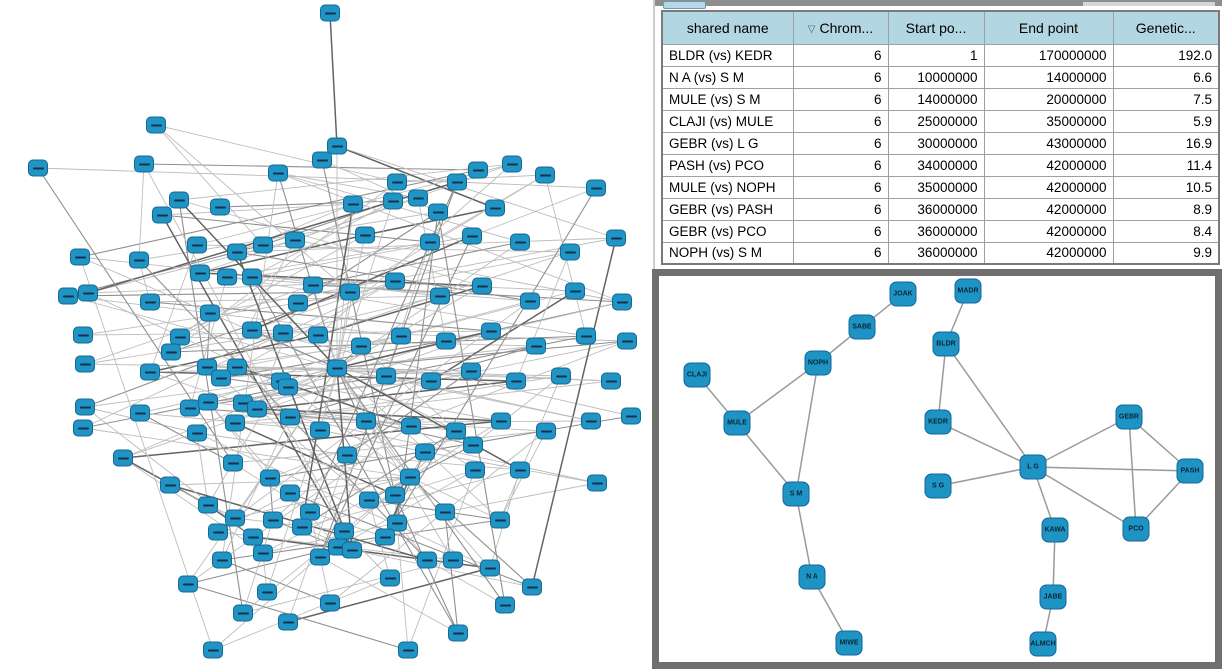 Image resolution: width=1222 pixels, height=669 pixels. Describe the element at coordinates (946, 344) in the screenshot. I see `network-node-bldr: BLDR` at that location.